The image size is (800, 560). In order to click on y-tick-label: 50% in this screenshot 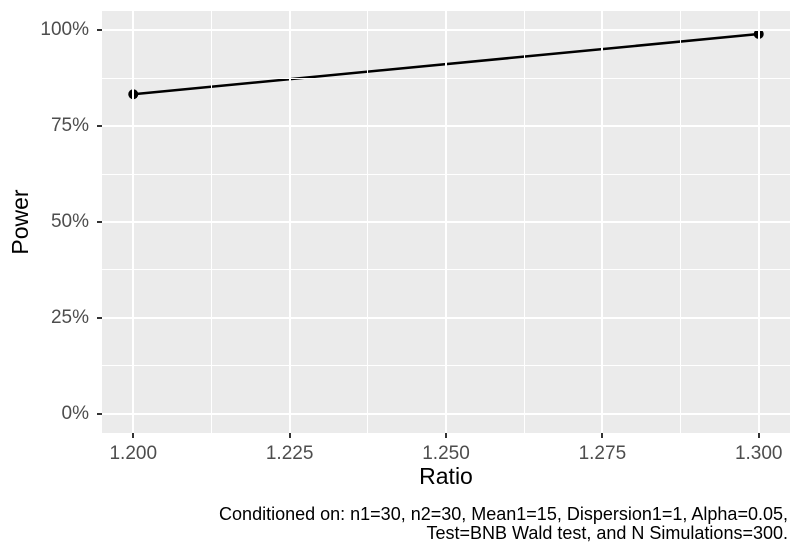, I will do `click(69, 221)`.